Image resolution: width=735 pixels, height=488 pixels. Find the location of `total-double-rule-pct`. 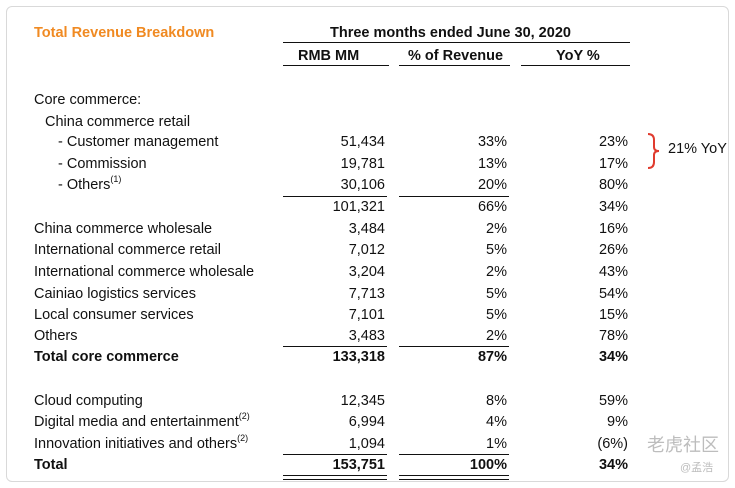

total-double-rule-pct is located at coordinates (454, 477).